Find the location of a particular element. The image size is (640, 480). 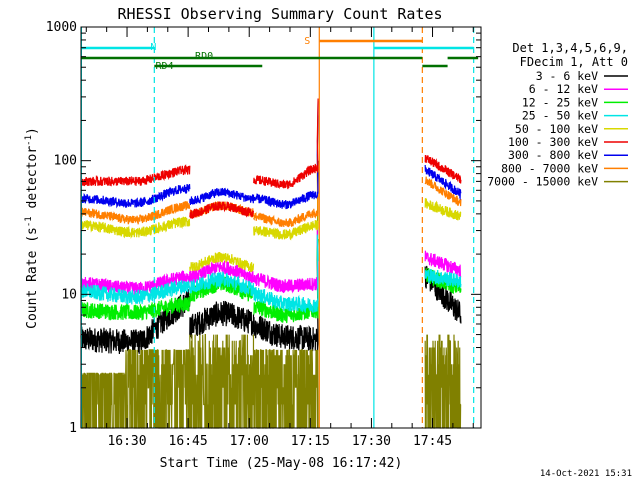

legend-label-12-25-keV: 12 - 25 keV is located at coordinates (560, 102).